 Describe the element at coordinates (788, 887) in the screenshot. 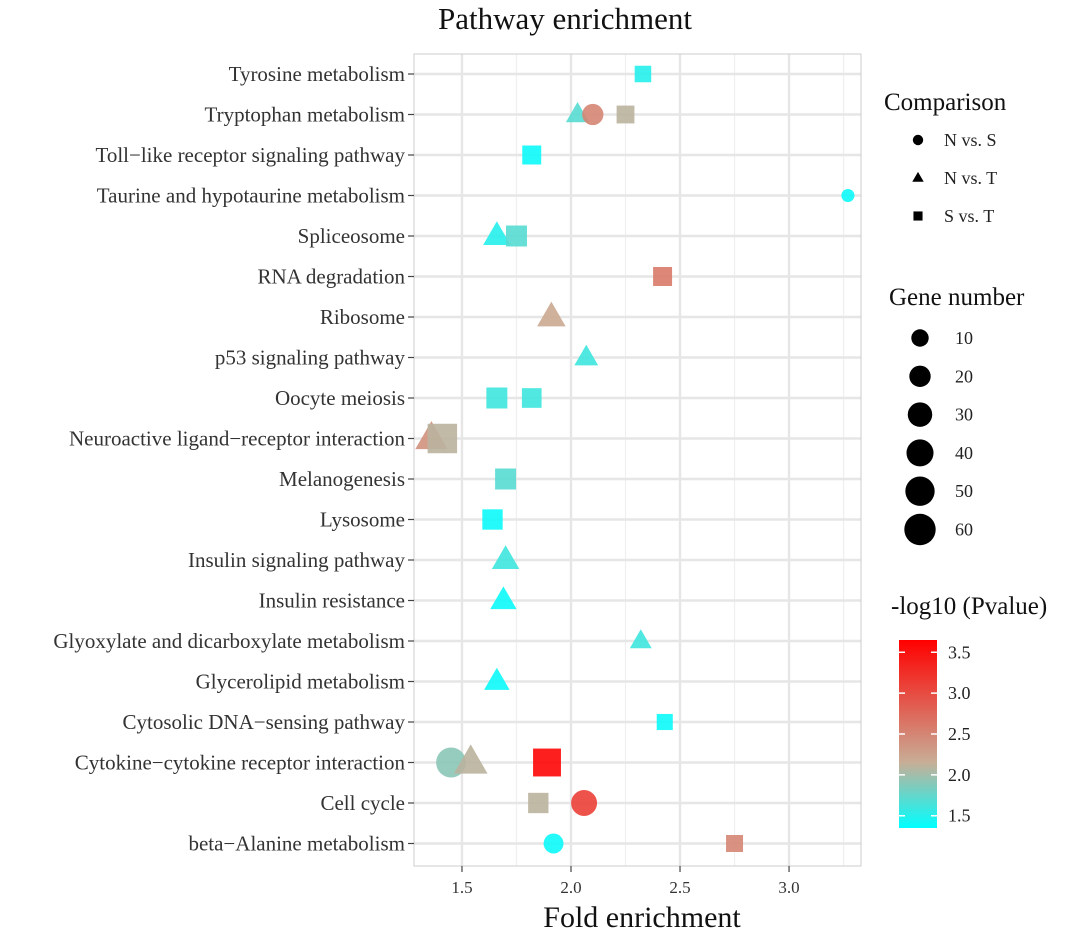

I see `x-tick-label: 3.0` at that location.